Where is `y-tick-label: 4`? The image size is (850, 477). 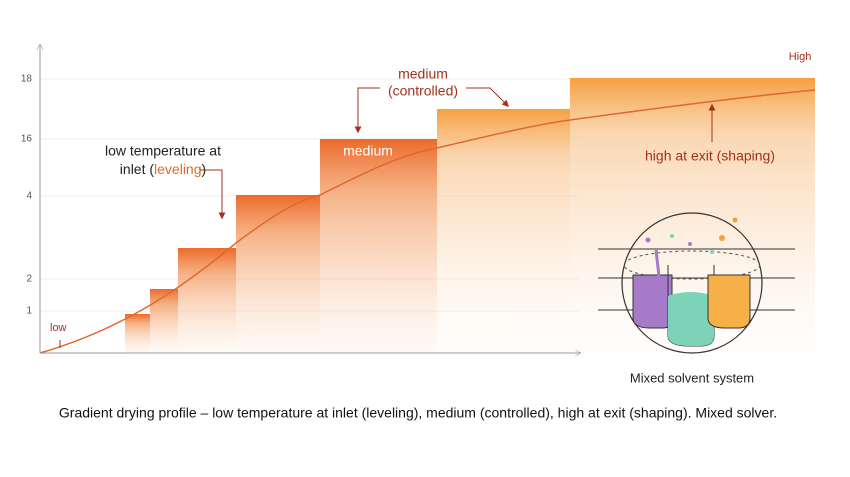 y-tick-label: 4 is located at coordinates (29, 196).